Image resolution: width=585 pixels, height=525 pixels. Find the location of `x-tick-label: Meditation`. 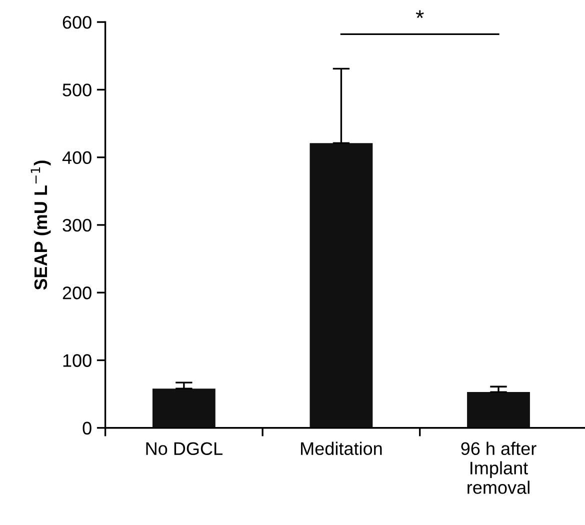

x-tick-label: Meditation is located at coordinates (341, 449).